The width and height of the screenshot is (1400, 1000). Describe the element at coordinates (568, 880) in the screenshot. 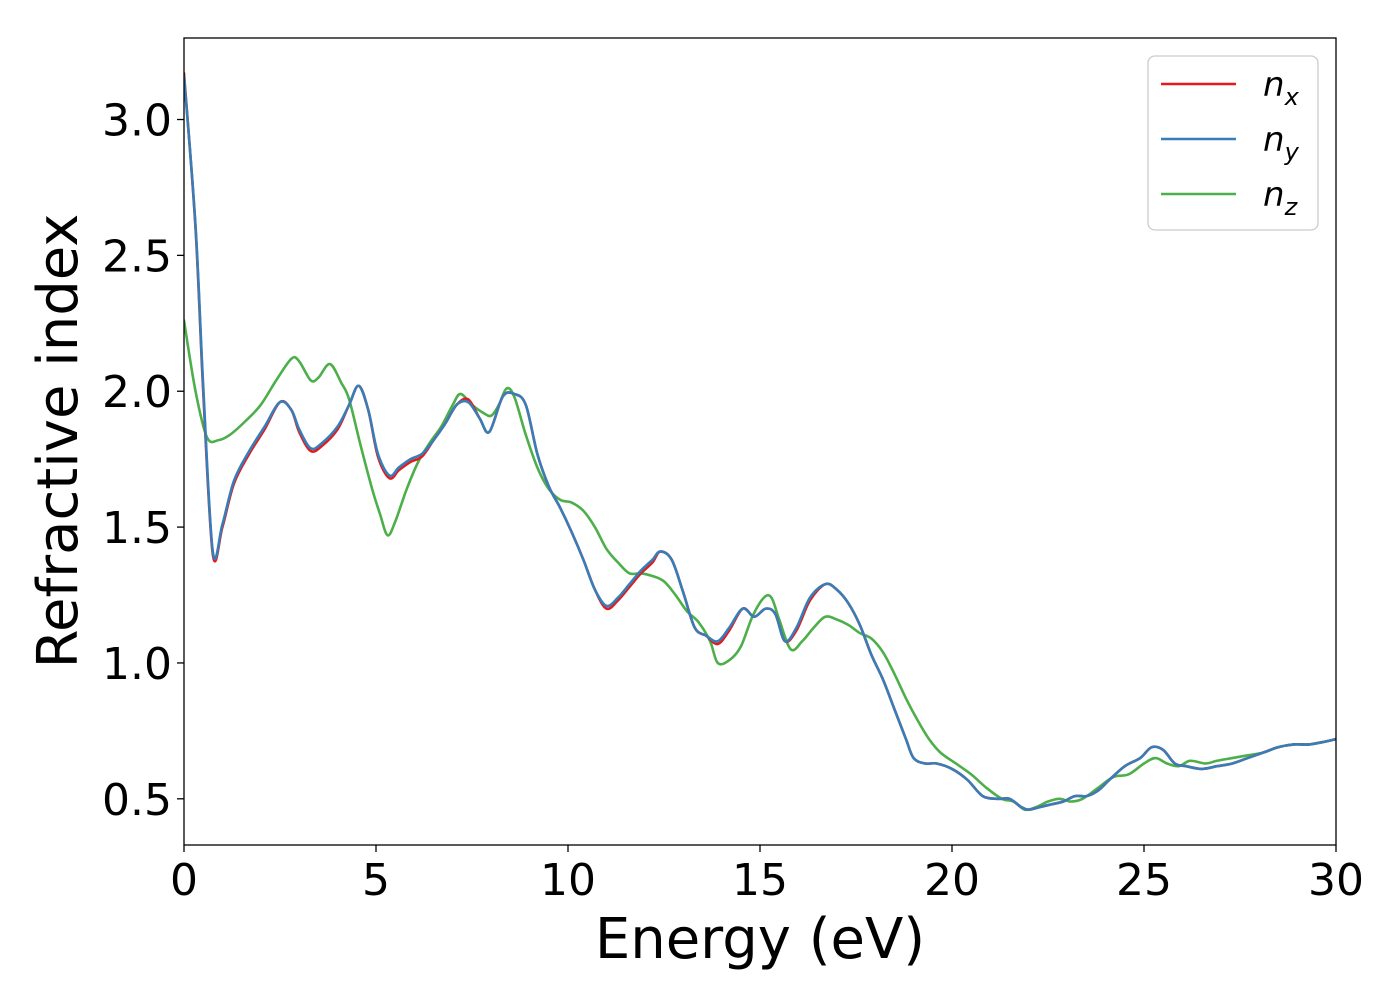

I see `x-tick-label: 10` at that location.